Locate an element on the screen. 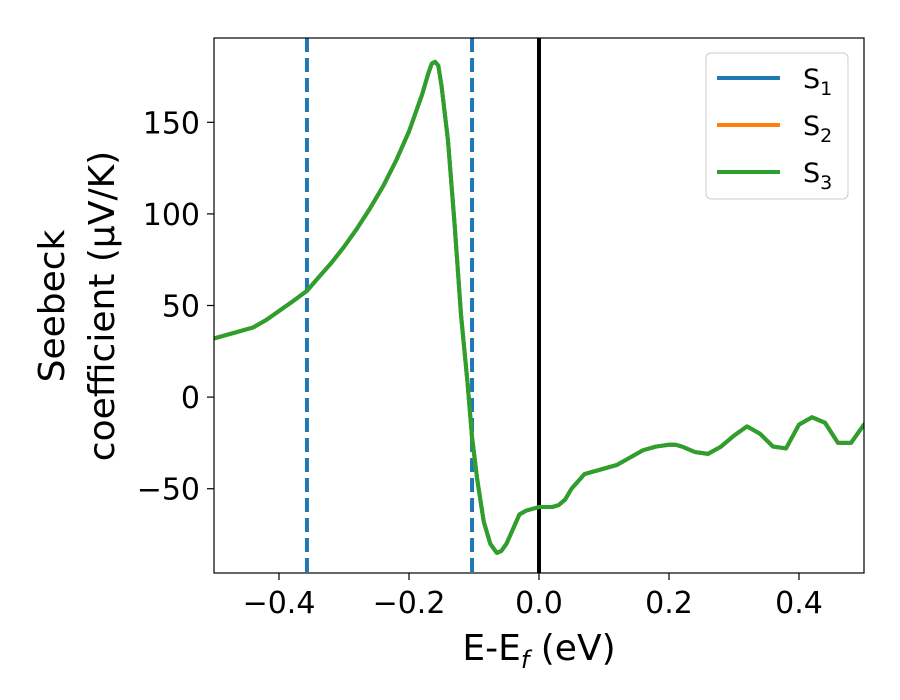  y-tick-label: 150 is located at coordinates (171, 123).